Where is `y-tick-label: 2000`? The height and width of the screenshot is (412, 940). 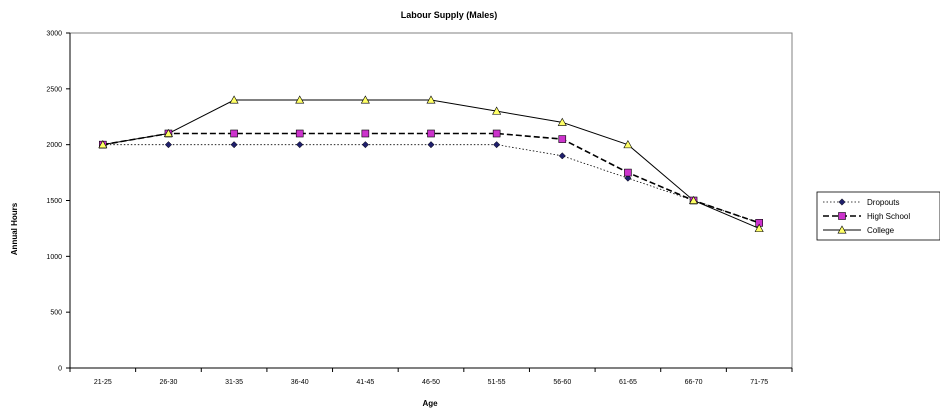 y-tick-label: 2000 is located at coordinates (54, 145).